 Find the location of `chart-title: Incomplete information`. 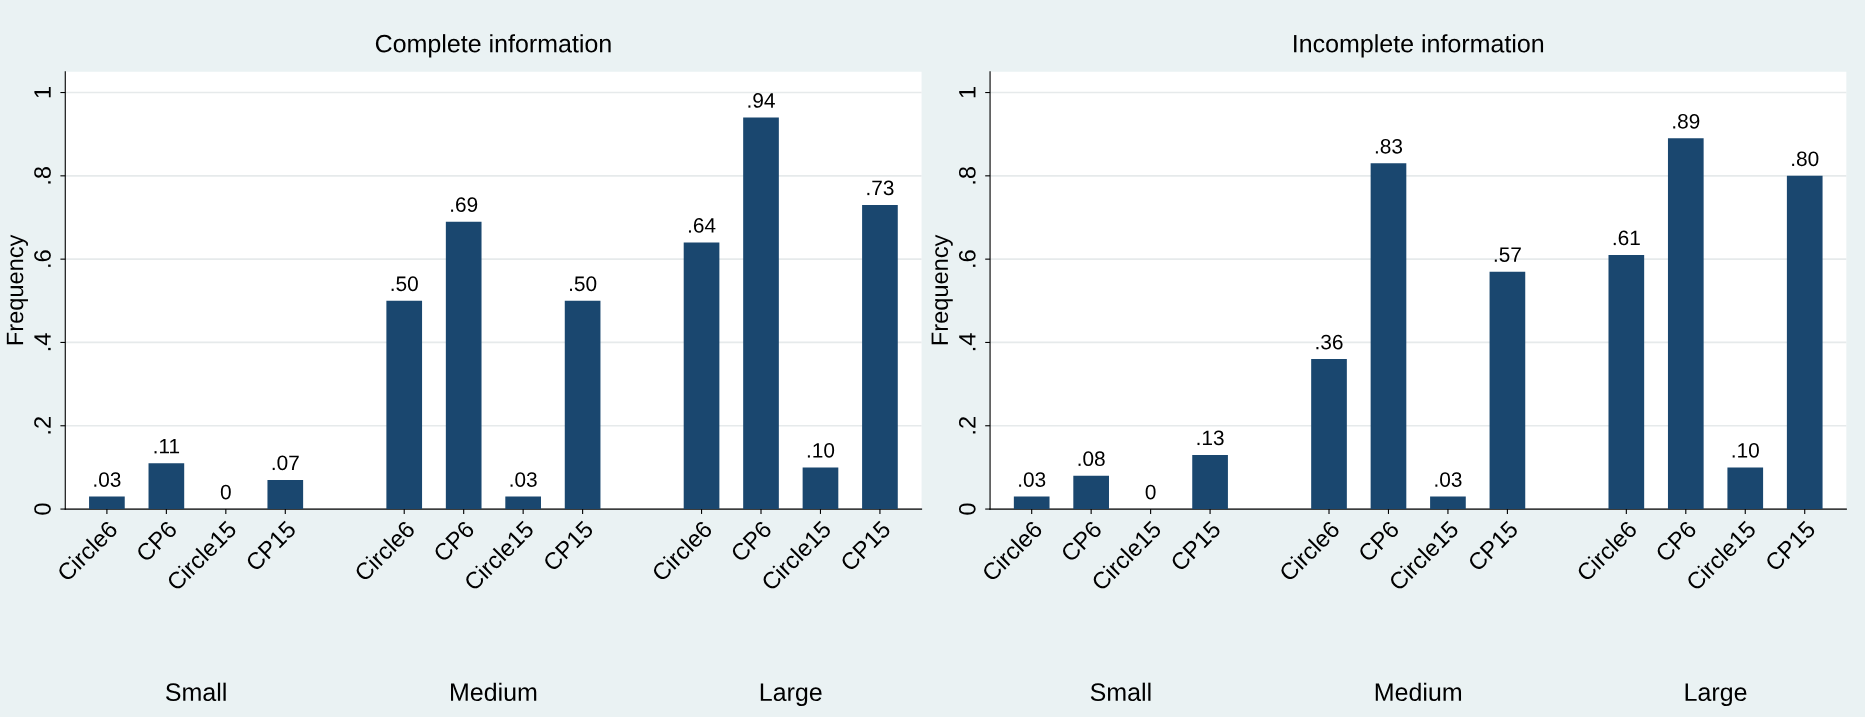

chart-title: Incomplete information is located at coordinates (1419, 46).